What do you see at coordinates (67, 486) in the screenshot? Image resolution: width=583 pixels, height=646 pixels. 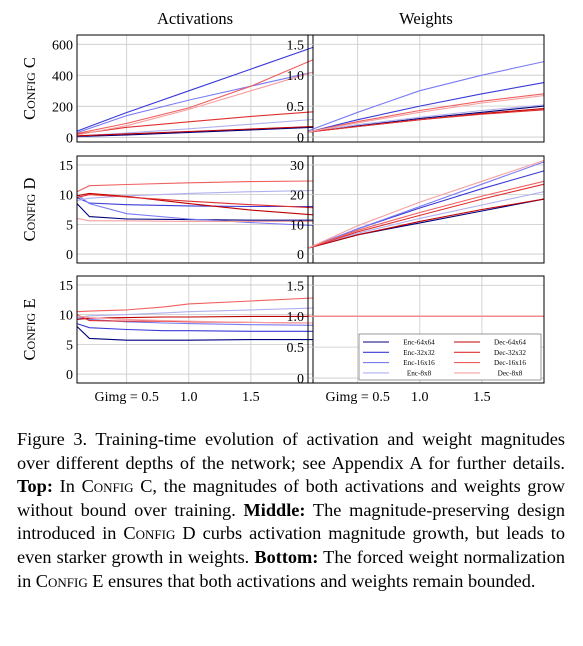 I see `caption-text-2: In` at bounding box center [67, 486].